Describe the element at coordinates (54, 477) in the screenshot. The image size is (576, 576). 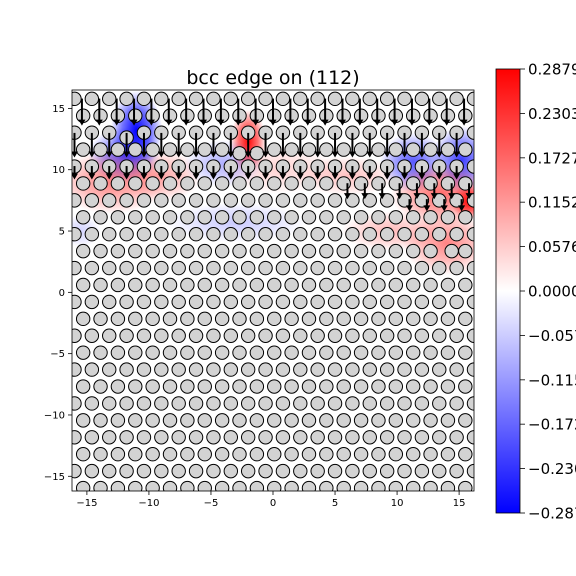
I see `y-tick-label: −15` at that location.